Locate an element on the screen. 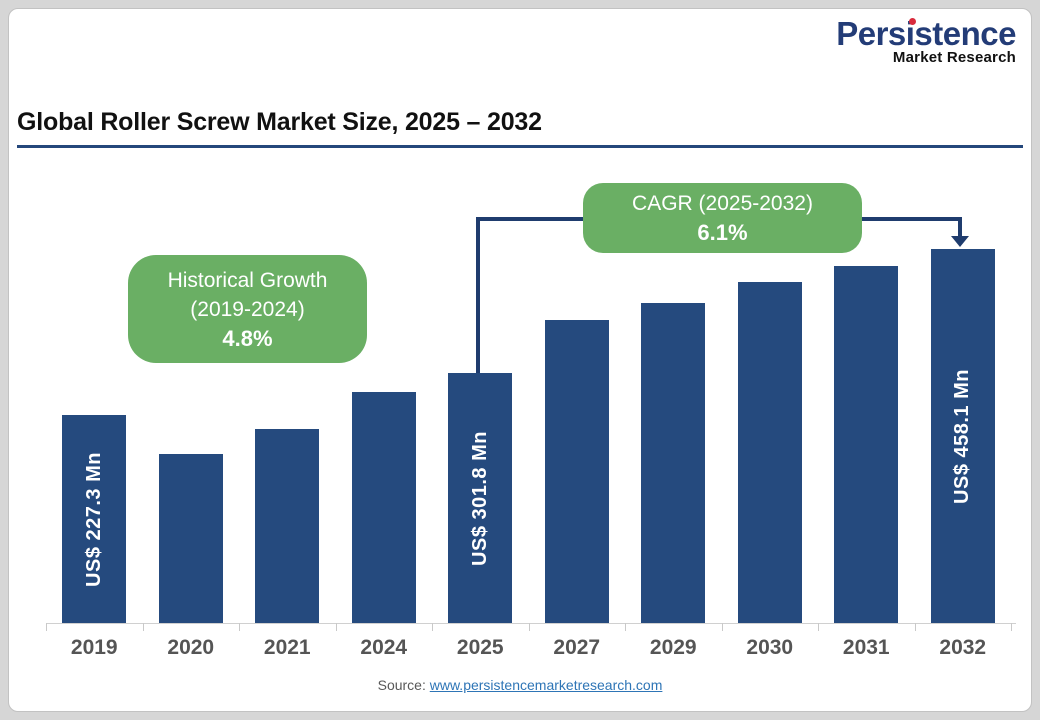 The width and height of the screenshot is (1040, 720). historical-growth-period: (2019-2024) is located at coordinates (247, 309).